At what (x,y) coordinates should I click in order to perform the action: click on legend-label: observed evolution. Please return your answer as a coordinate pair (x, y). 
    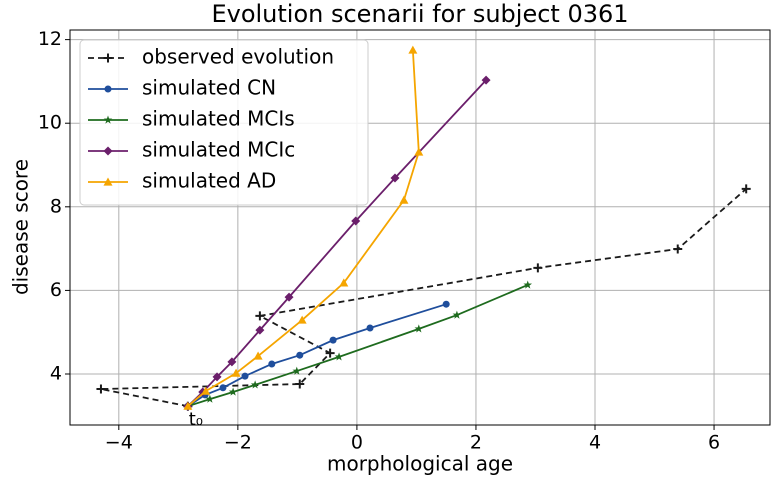
    Looking at the image, I should click on (238, 57).